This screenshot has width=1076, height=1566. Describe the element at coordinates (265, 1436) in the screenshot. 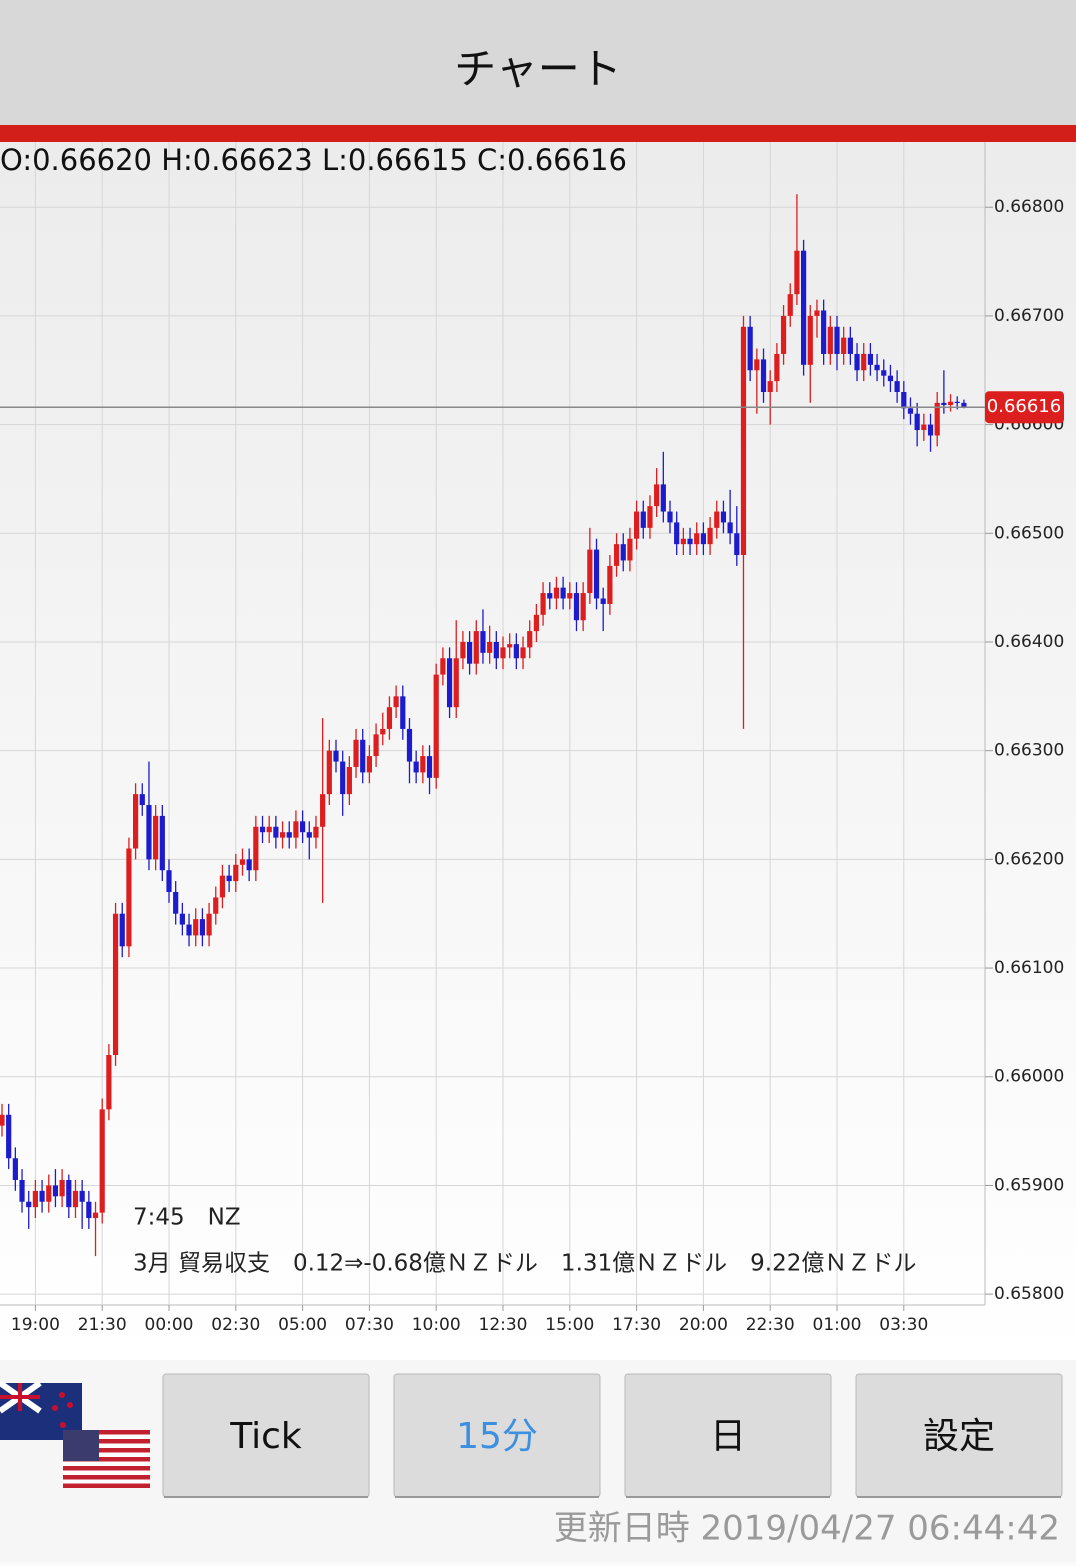

I see `button-label: Tick` at that location.